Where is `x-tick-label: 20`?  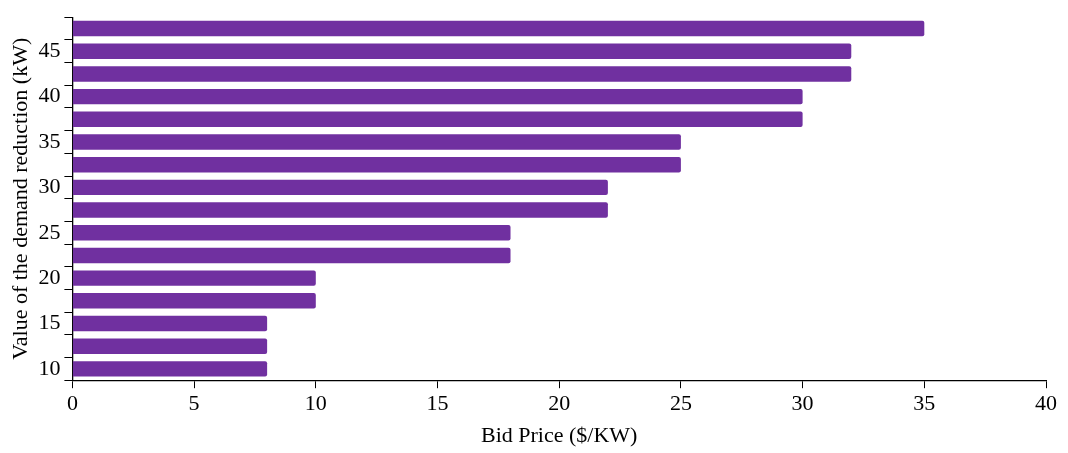 x-tick-label: 20 is located at coordinates (559, 403).